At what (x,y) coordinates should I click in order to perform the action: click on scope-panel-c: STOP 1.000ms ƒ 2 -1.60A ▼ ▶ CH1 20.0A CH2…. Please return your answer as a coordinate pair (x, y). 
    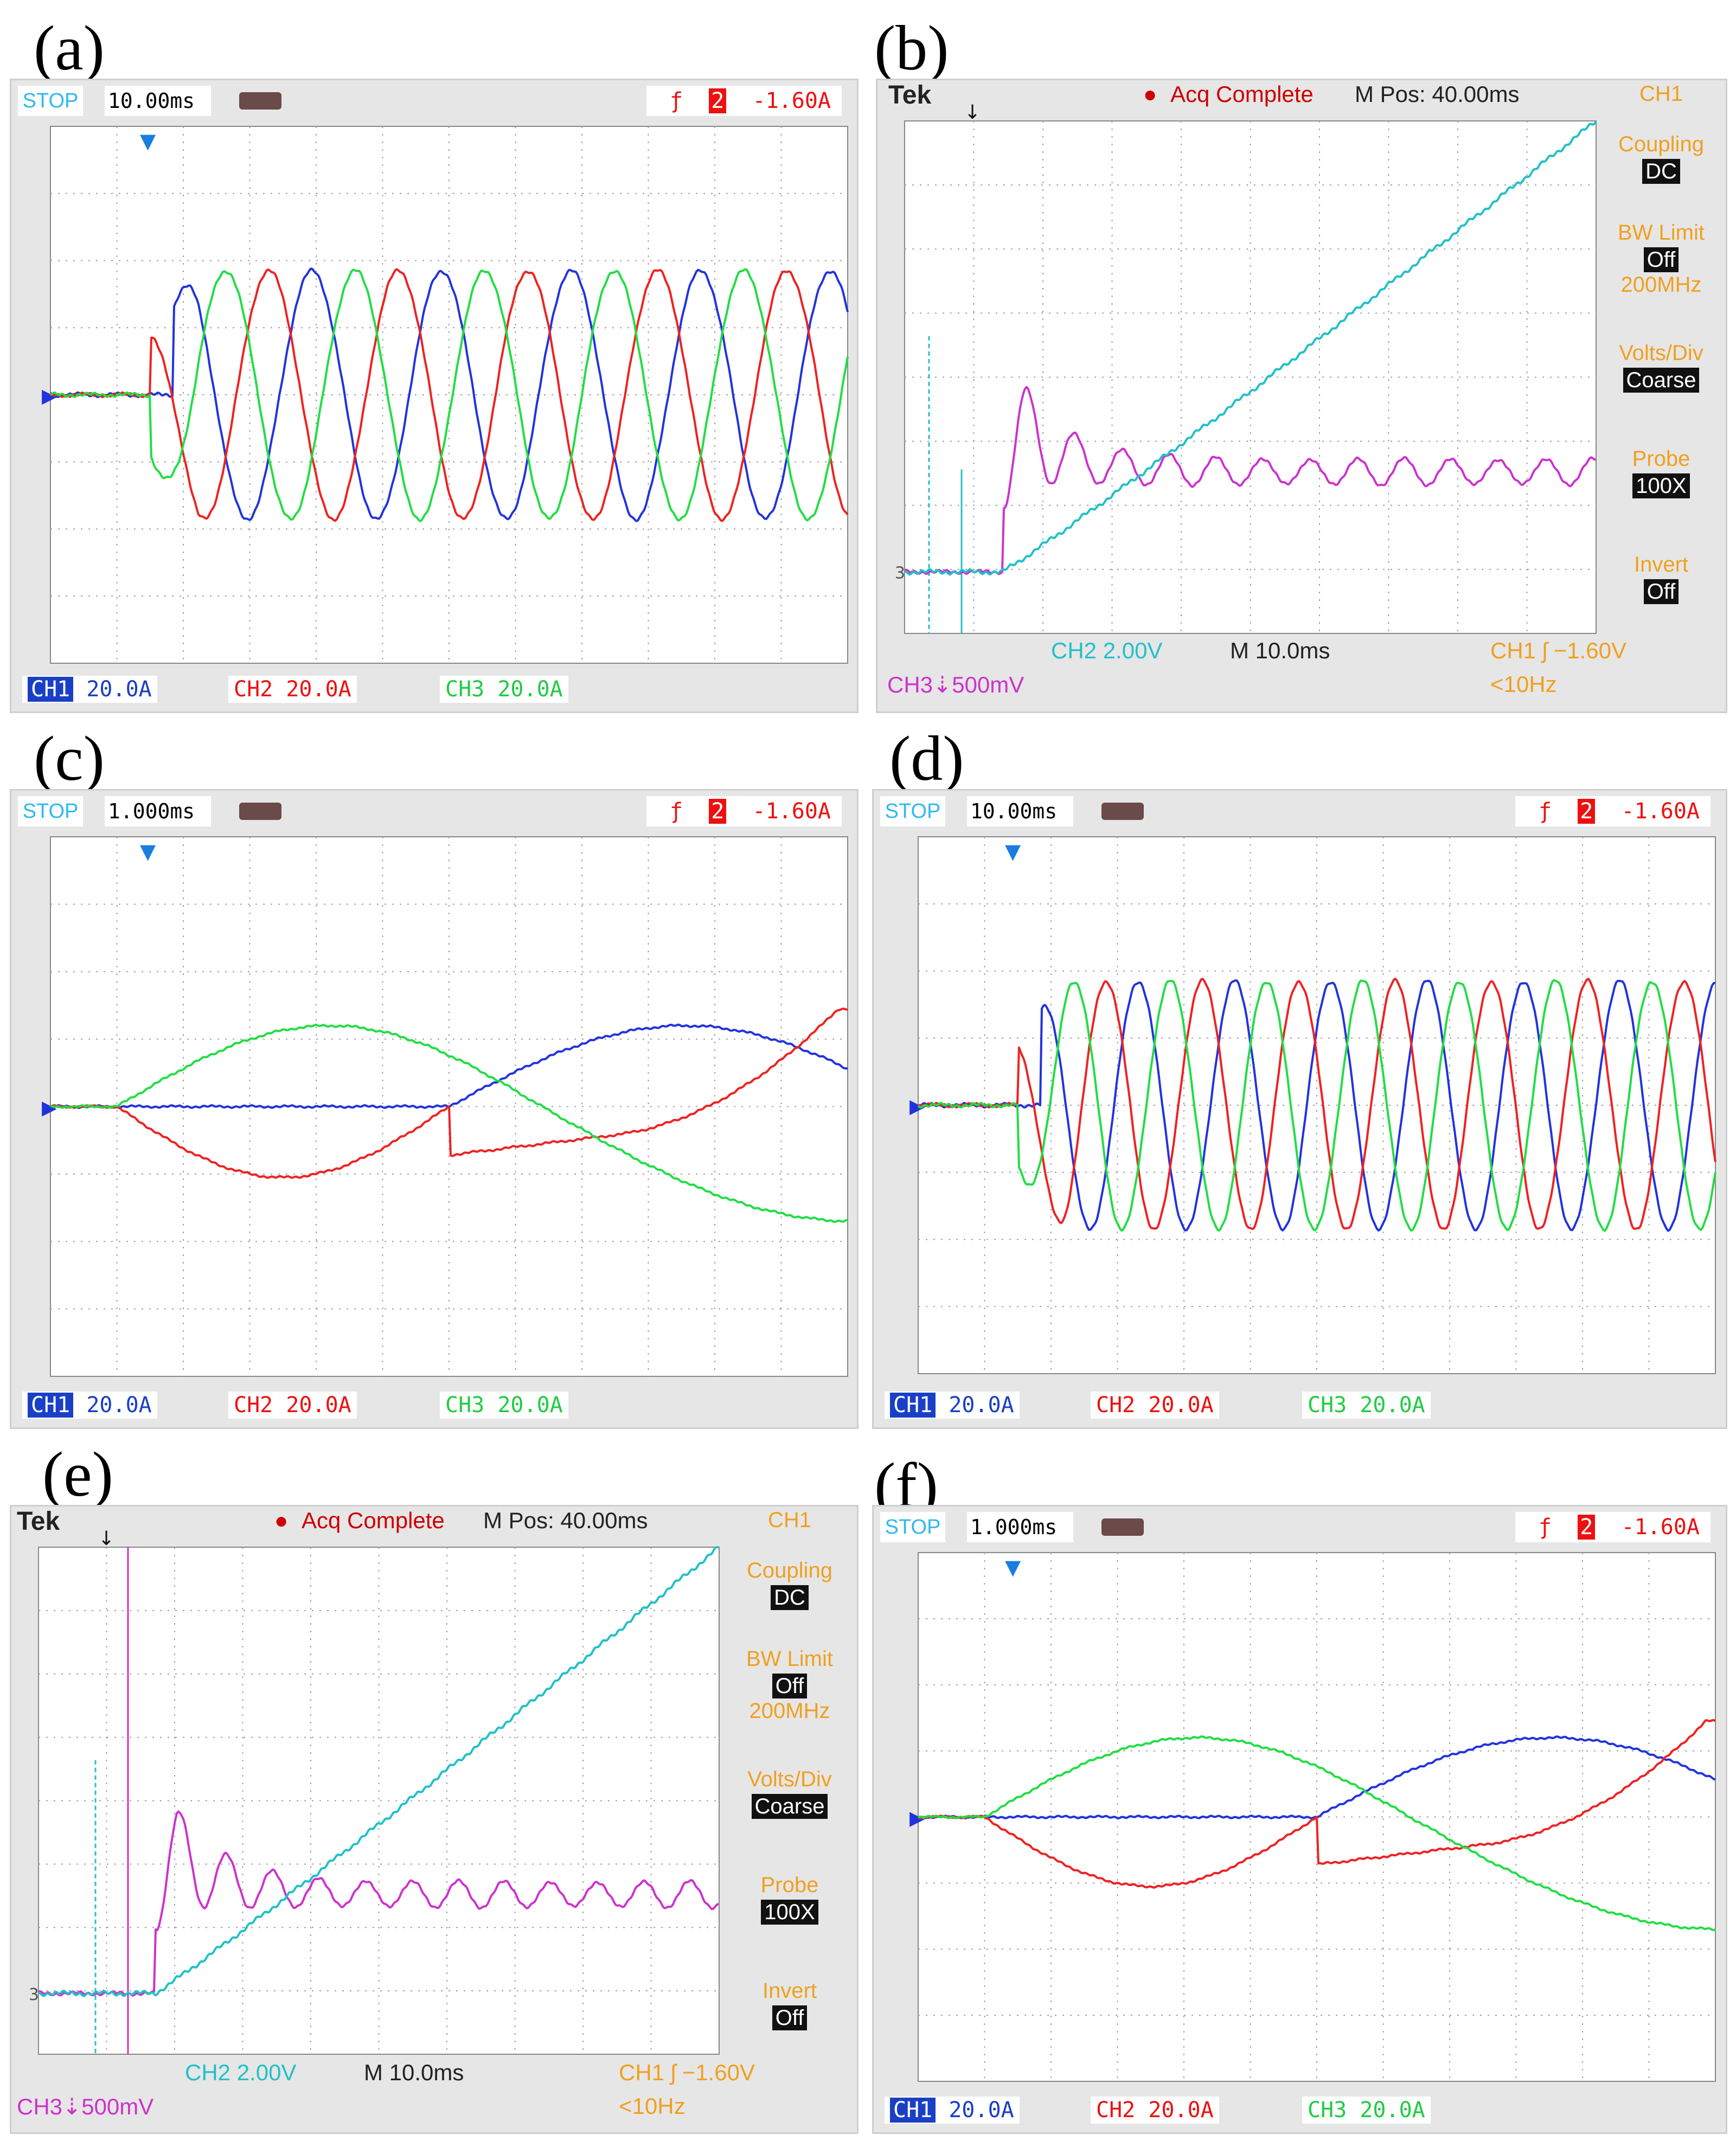
    Looking at the image, I should click on (435, 1109).